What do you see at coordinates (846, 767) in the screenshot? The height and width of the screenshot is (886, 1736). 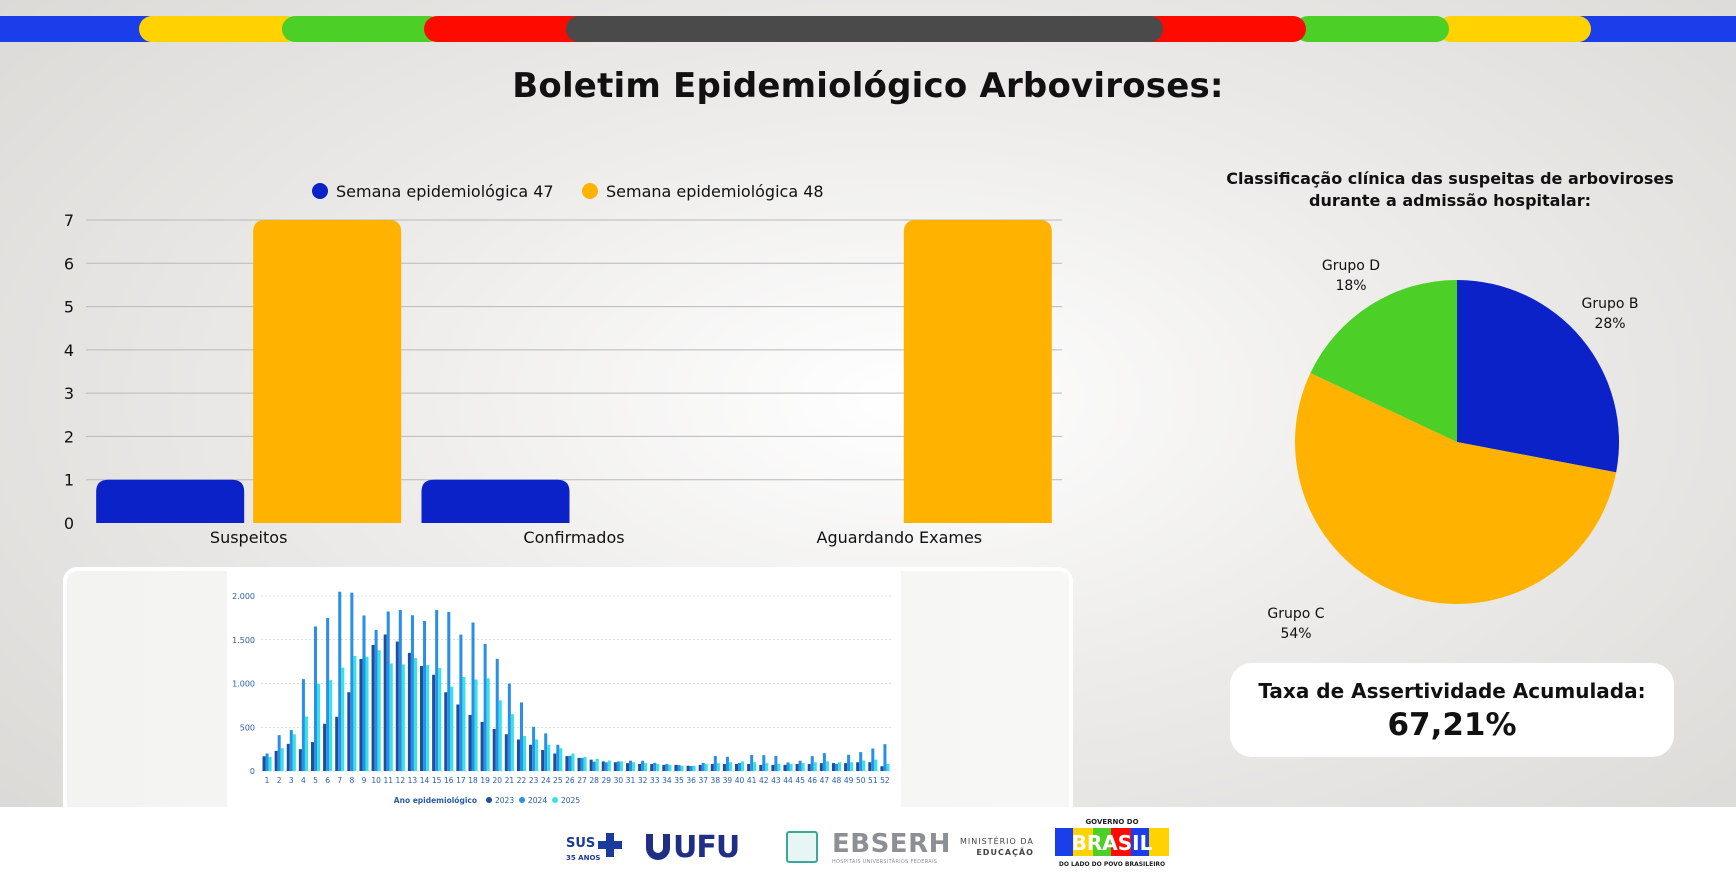 I see `hist-bar-week-49-2023` at bounding box center [846, 767].